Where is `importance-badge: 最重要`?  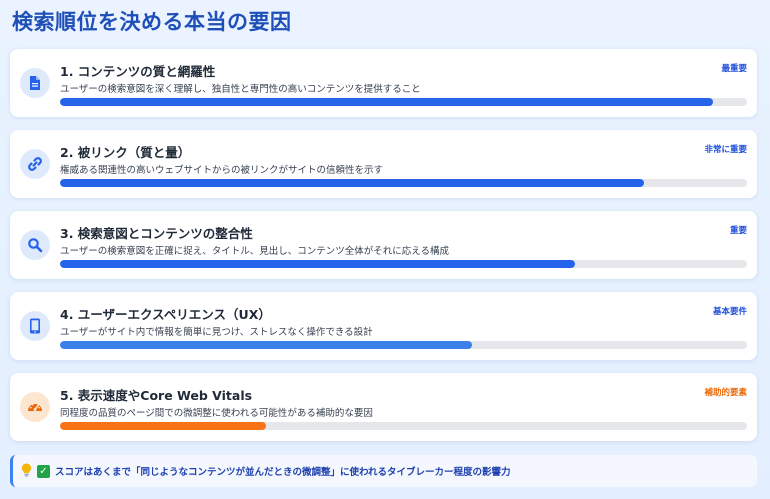 importance-badge: 最重要 is located at coordinates (734, 69).